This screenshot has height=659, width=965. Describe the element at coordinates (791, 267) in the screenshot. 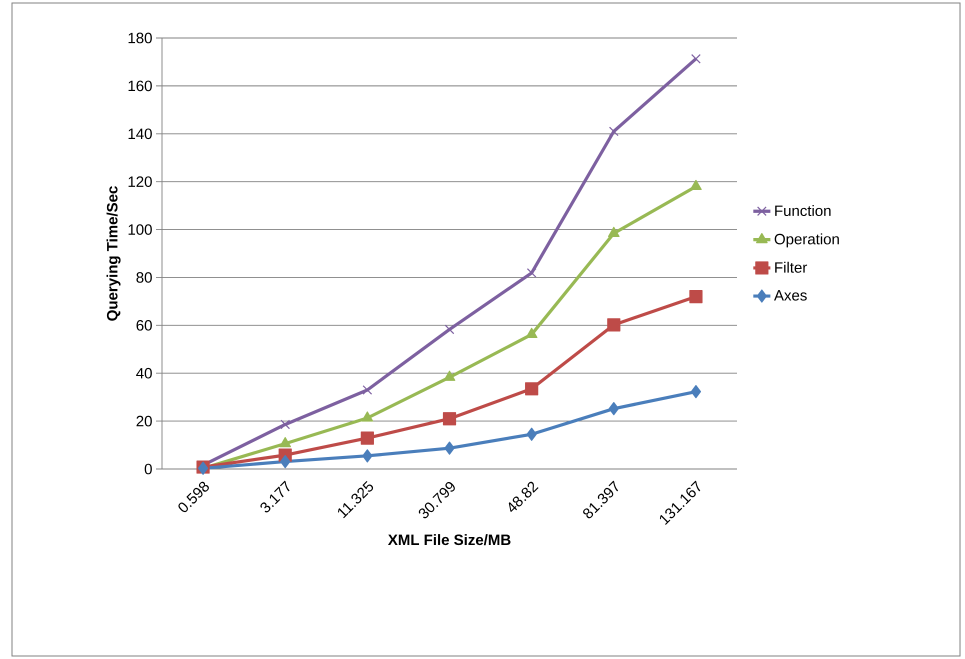

I see `legend-label: Filter` at that location.